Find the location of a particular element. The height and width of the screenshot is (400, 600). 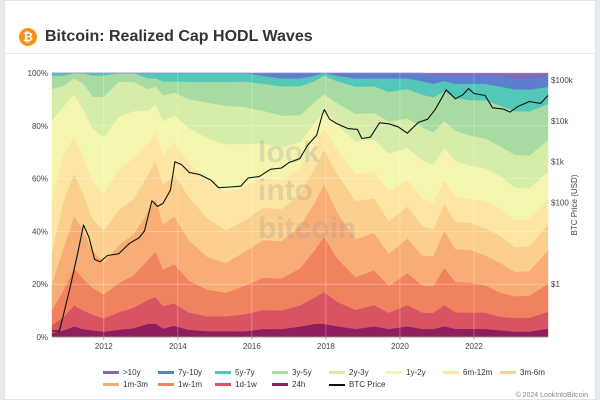

x-tick-label: 2016 is located at coordinates (252, 346).